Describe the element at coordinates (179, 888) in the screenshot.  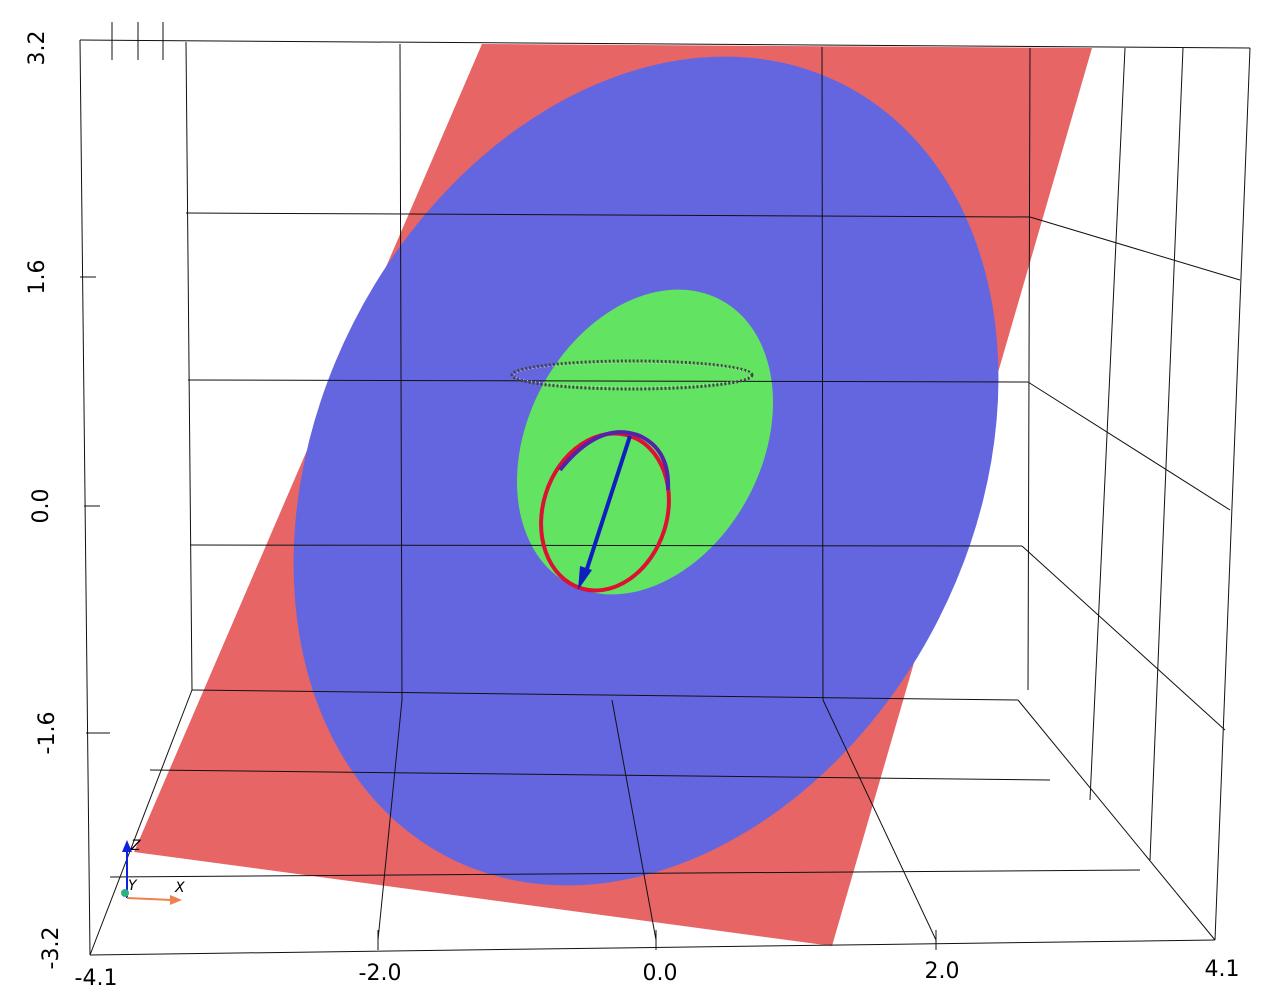
I see `triad-x-label: X` at that location.